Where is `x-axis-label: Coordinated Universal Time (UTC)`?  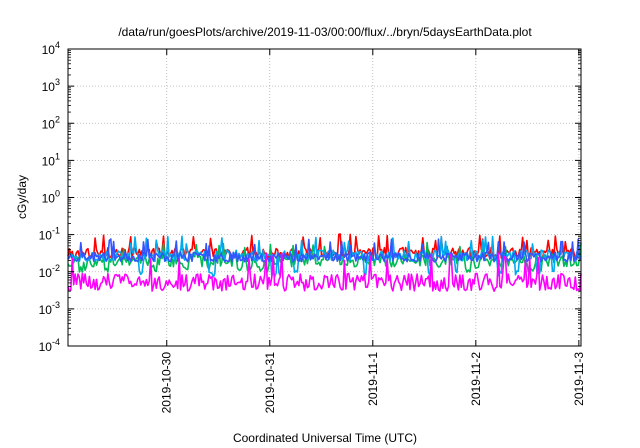 x-axis-label: Coordinated Universal Time (UTC) is located at coordinates (325, 438).